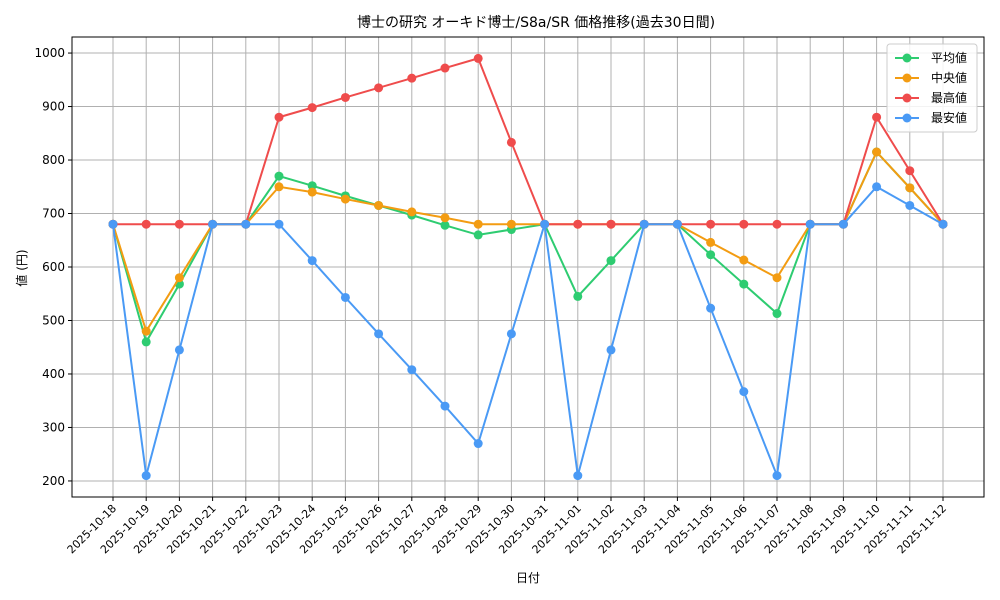 The width and height of the screenshot is (1000, 600). I want to click on chart-title: 博士の研究 オーキド博士/S8a/SR 価格推移(過去30日間), so click(536, 22).